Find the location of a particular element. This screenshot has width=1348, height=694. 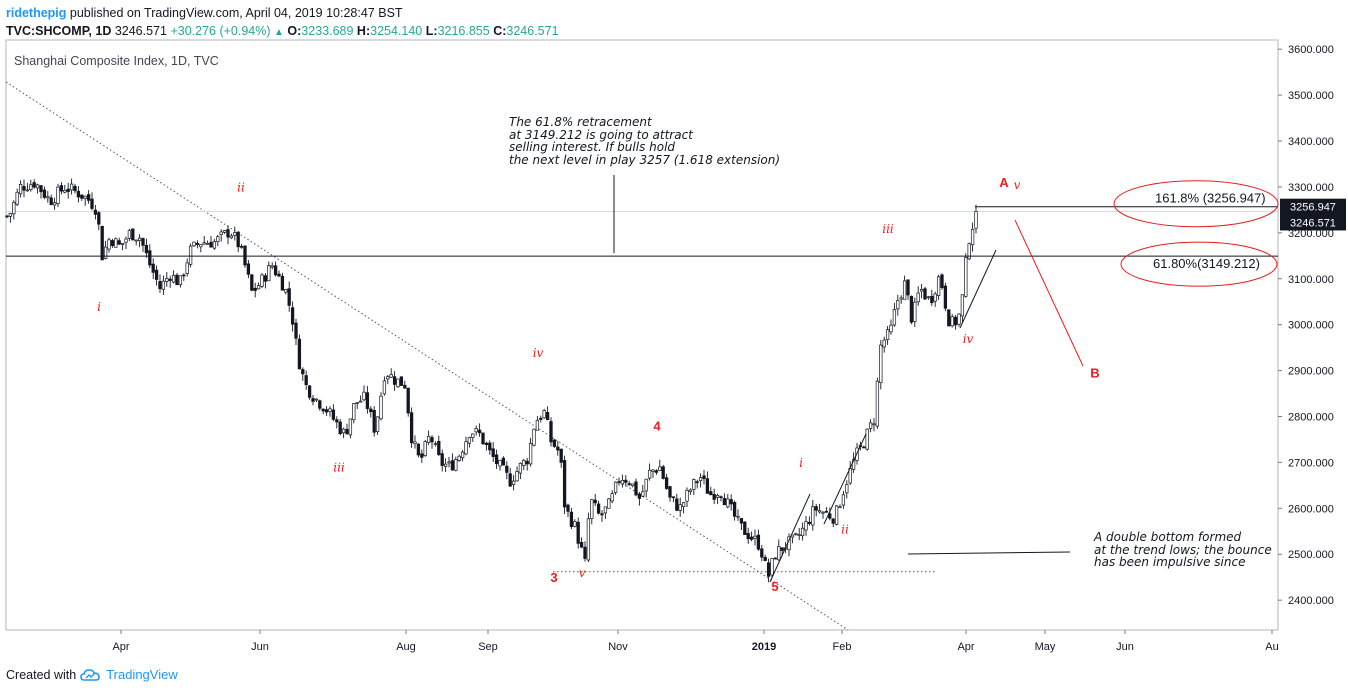

x-tick-label: Apr is located at coordinates (120, 647).